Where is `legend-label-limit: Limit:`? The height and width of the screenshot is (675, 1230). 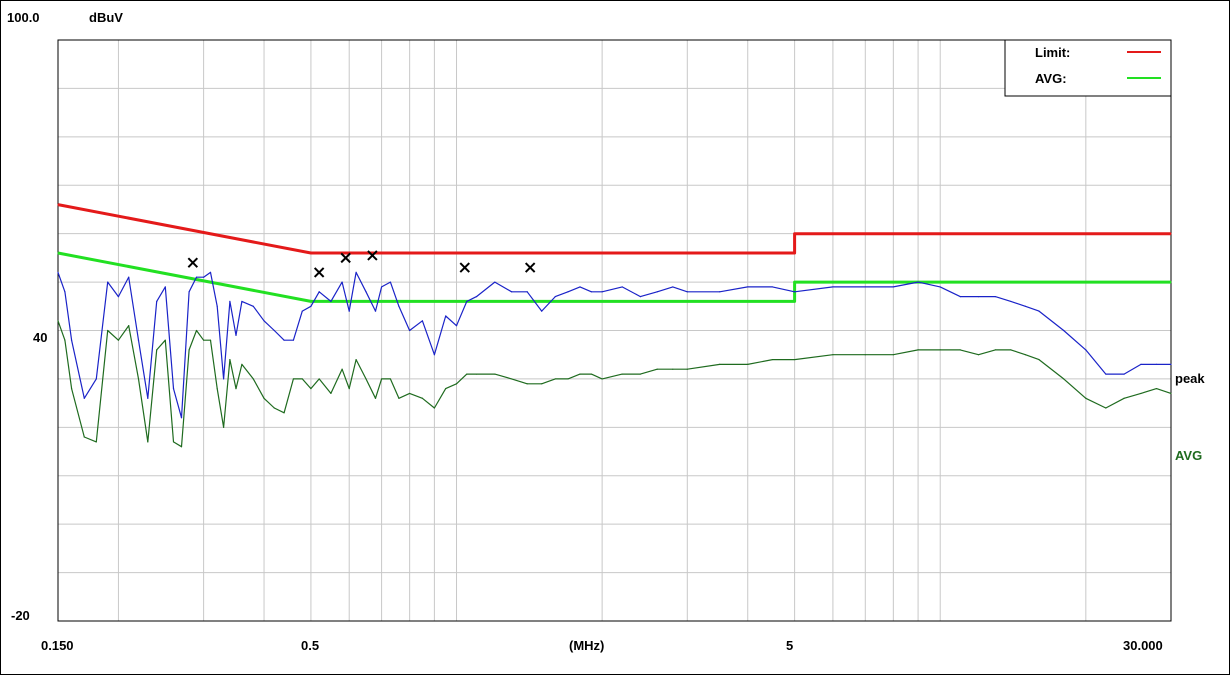 legend-label-limit: Limit: is located at coordinates (1052, 52).